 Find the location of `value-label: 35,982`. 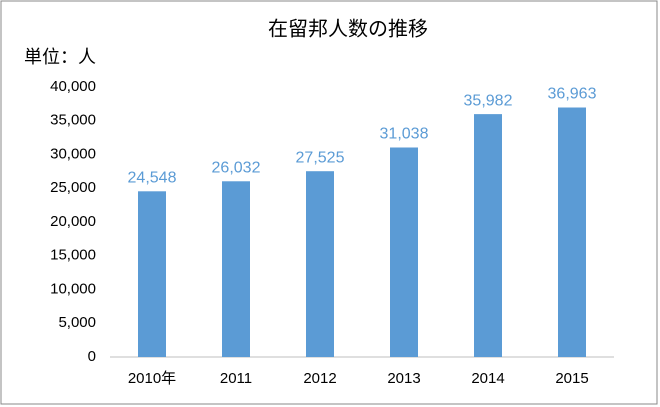

value-label: 35,982 is located at coordinates (488, 100).